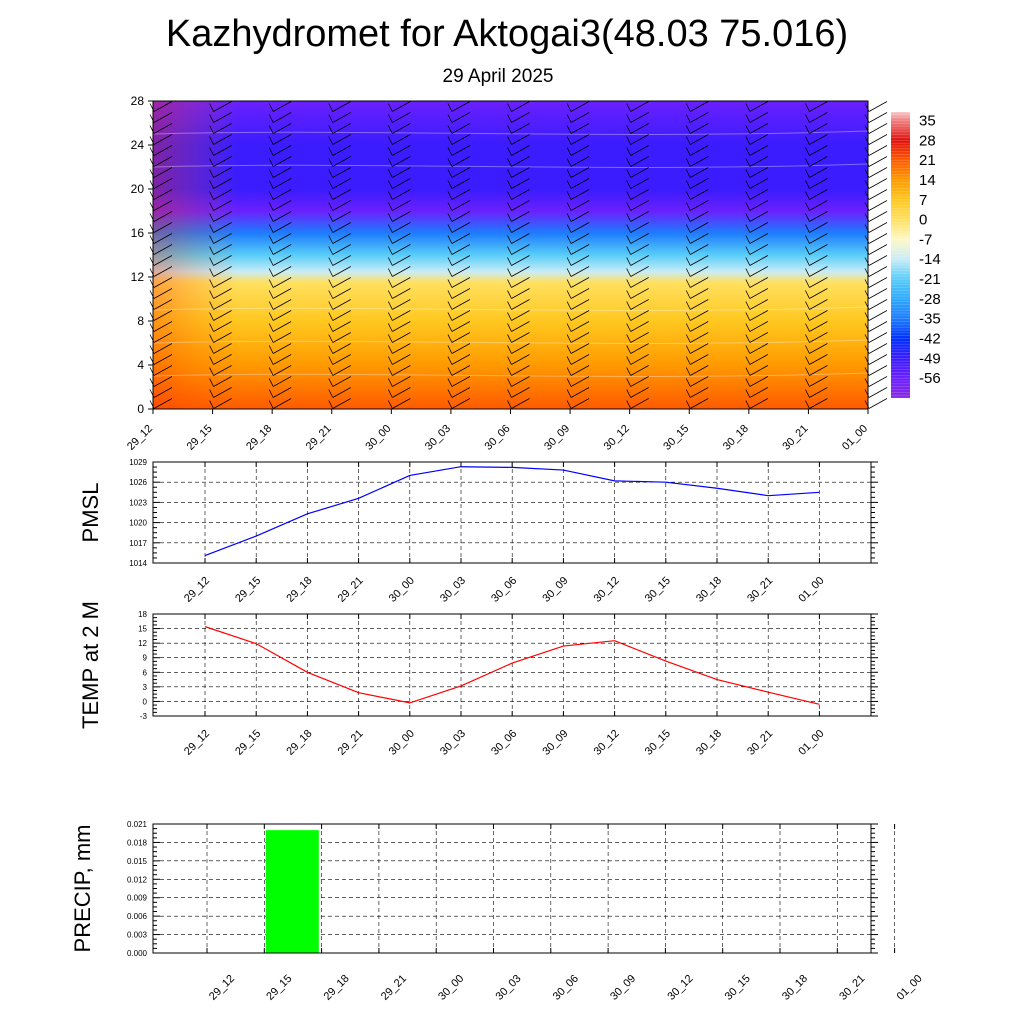  Describe the element at coordinates (138, 233) in the screenshot. I see `y-tick-label: 16` at that location.